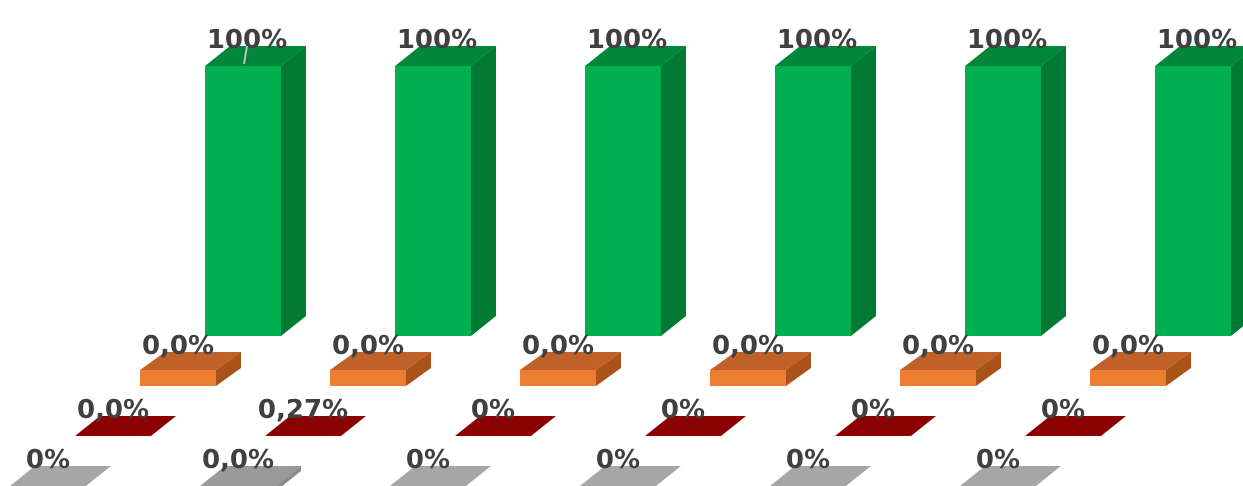 This screenshot has width=1243, height=486. What do you see at coordinates (428, 460) in the screenshot?
I see `data-label-s4-c3: 0%` at bounding box center [428, 460].